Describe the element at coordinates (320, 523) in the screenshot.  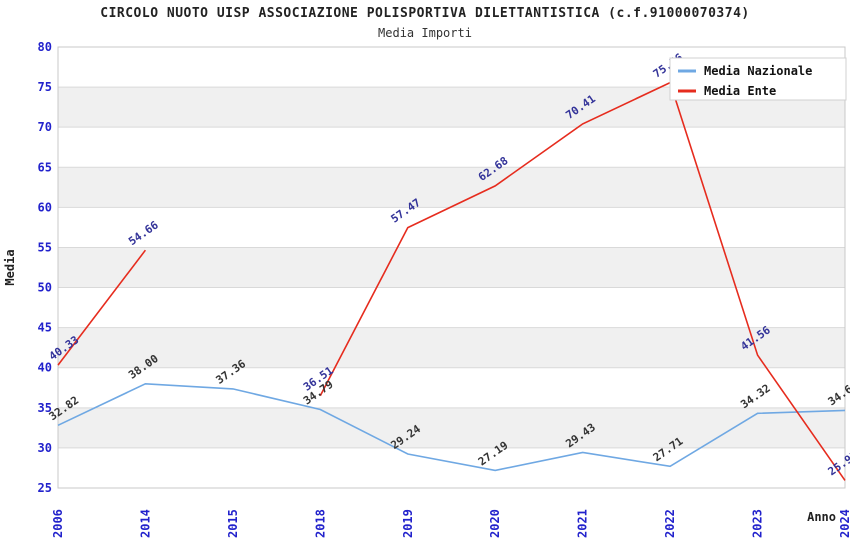
I see `x-tick-label: 2018` at that location.